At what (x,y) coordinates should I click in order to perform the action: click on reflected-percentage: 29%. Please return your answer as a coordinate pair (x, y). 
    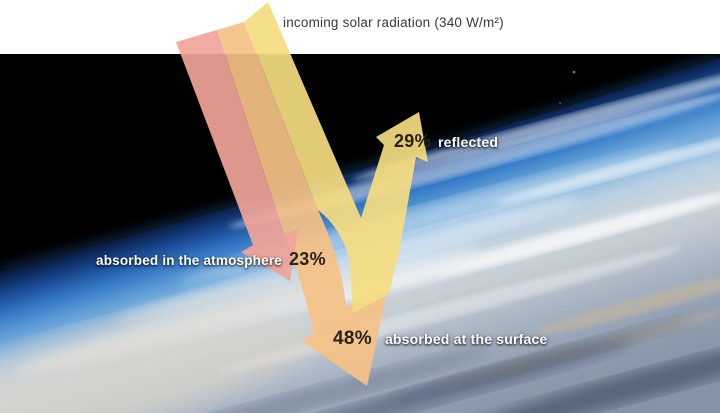
    Looking at the image, I should click on (412, 141).